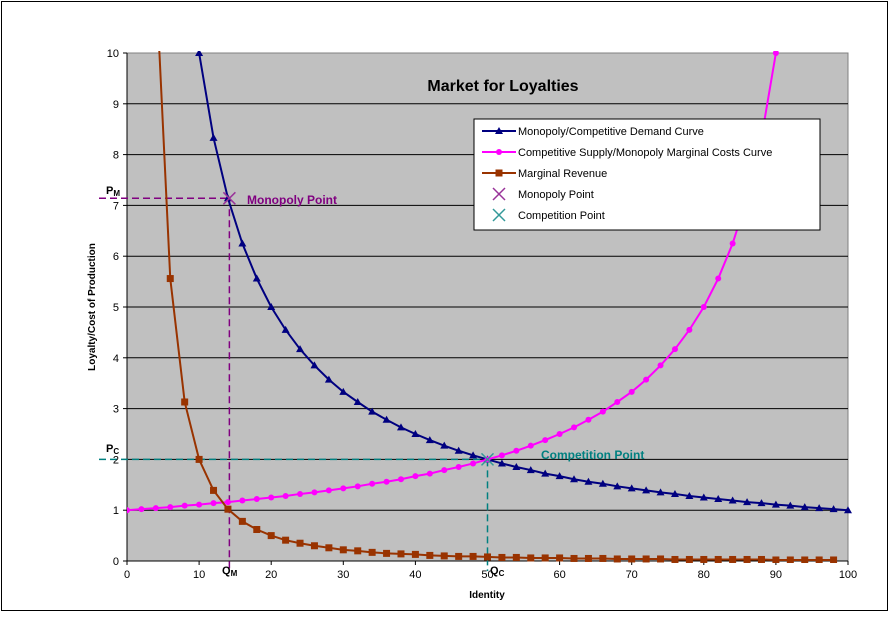 This screenshot has height=617, width=891. What do you see at coordinates (116, 460) in the screenshot?
I see `y-tick-label: 2` at bounding box center [116, 460].